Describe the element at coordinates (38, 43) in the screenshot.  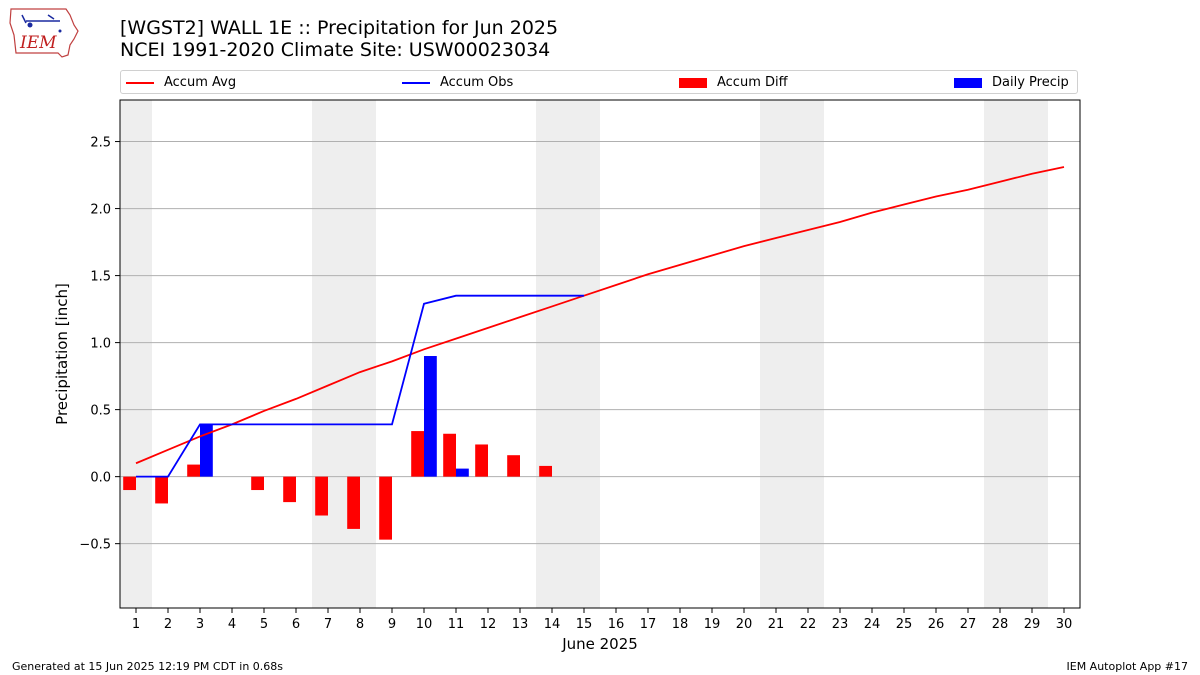
I see `logo-text: IEM` at that location.